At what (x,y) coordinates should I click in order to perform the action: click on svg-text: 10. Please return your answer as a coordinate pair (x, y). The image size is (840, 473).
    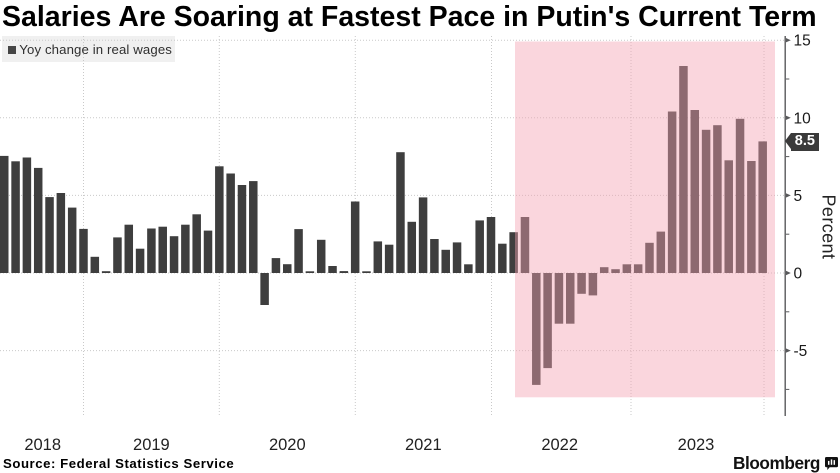
    Looking at the image, I should click on (803, 118).